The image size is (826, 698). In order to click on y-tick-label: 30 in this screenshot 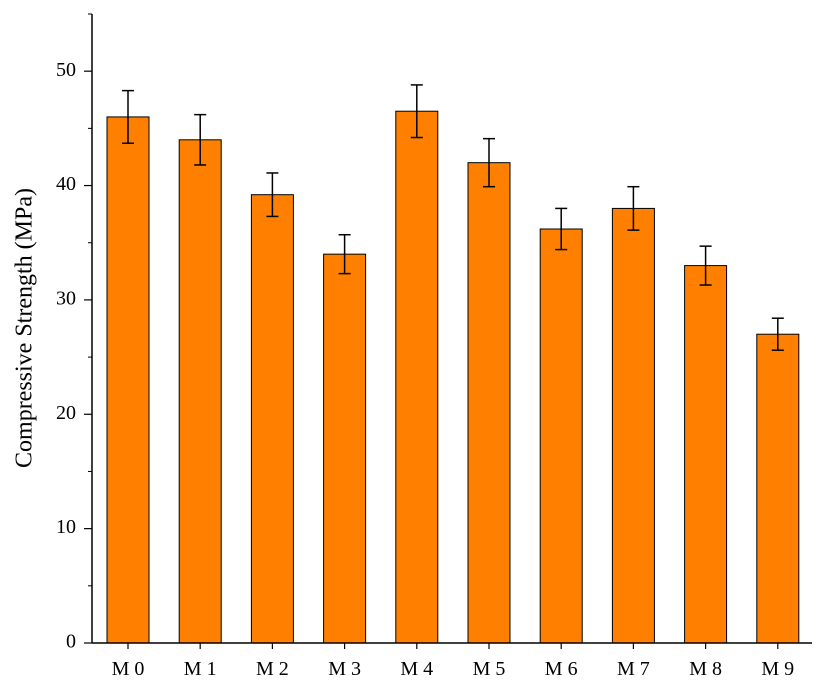, I will do `click(66, 299)`.